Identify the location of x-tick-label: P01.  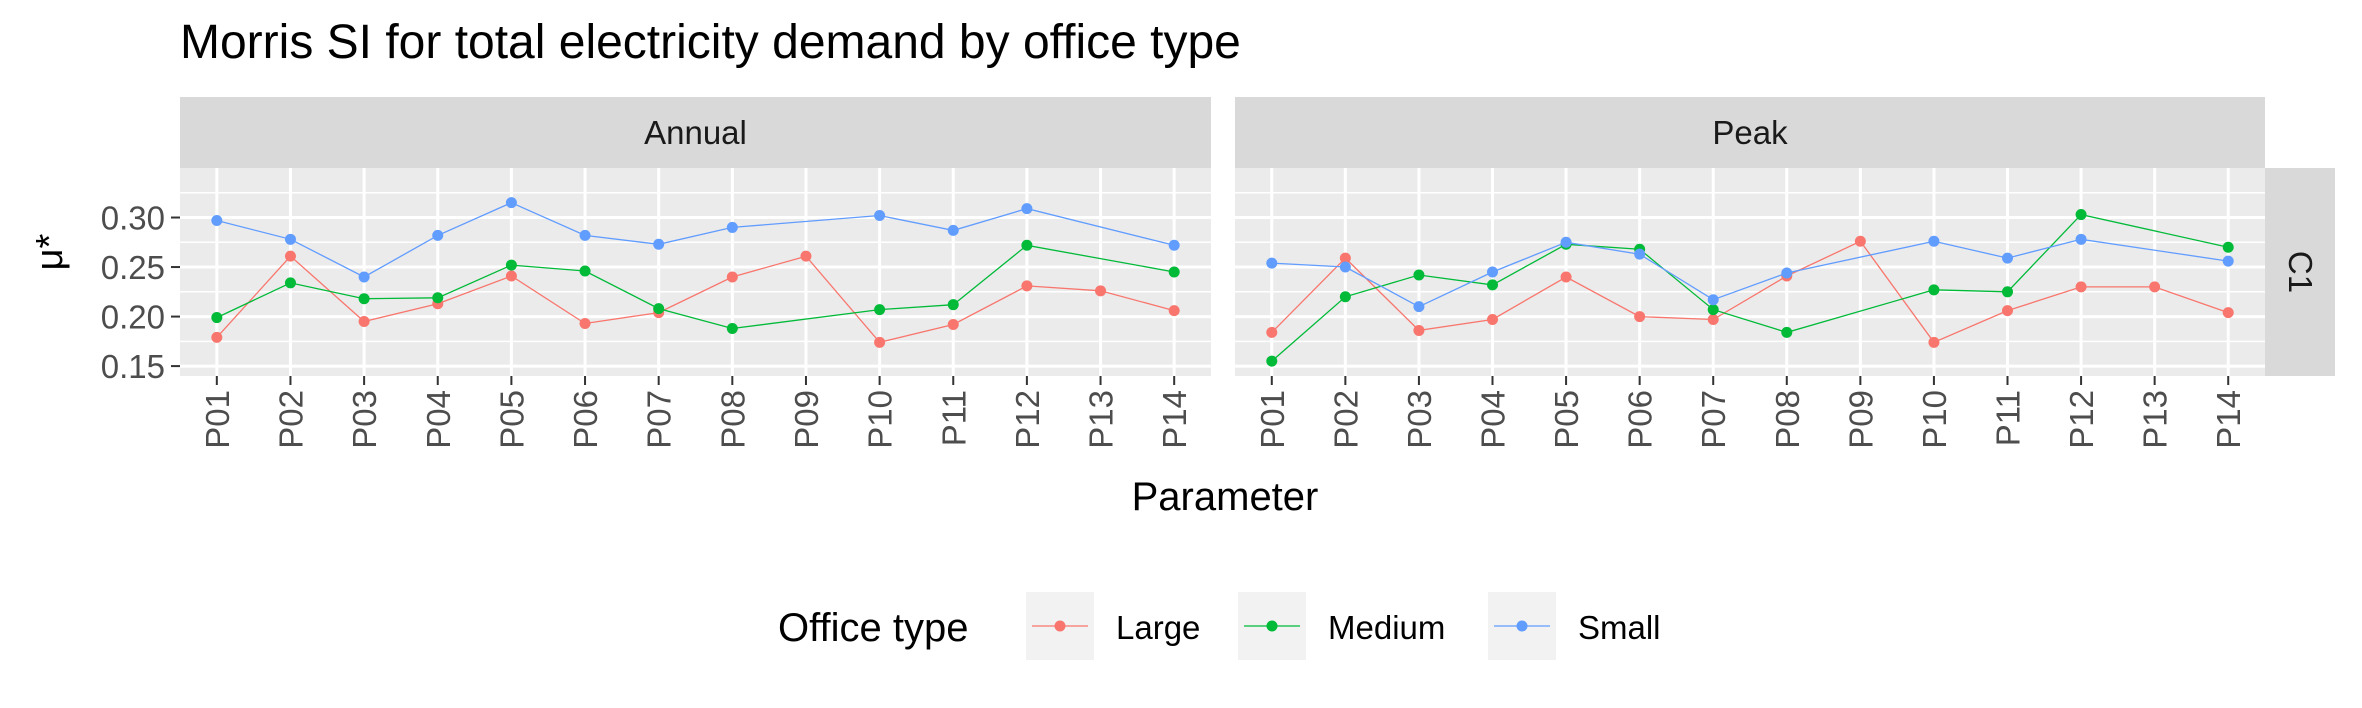
(1272, 419).